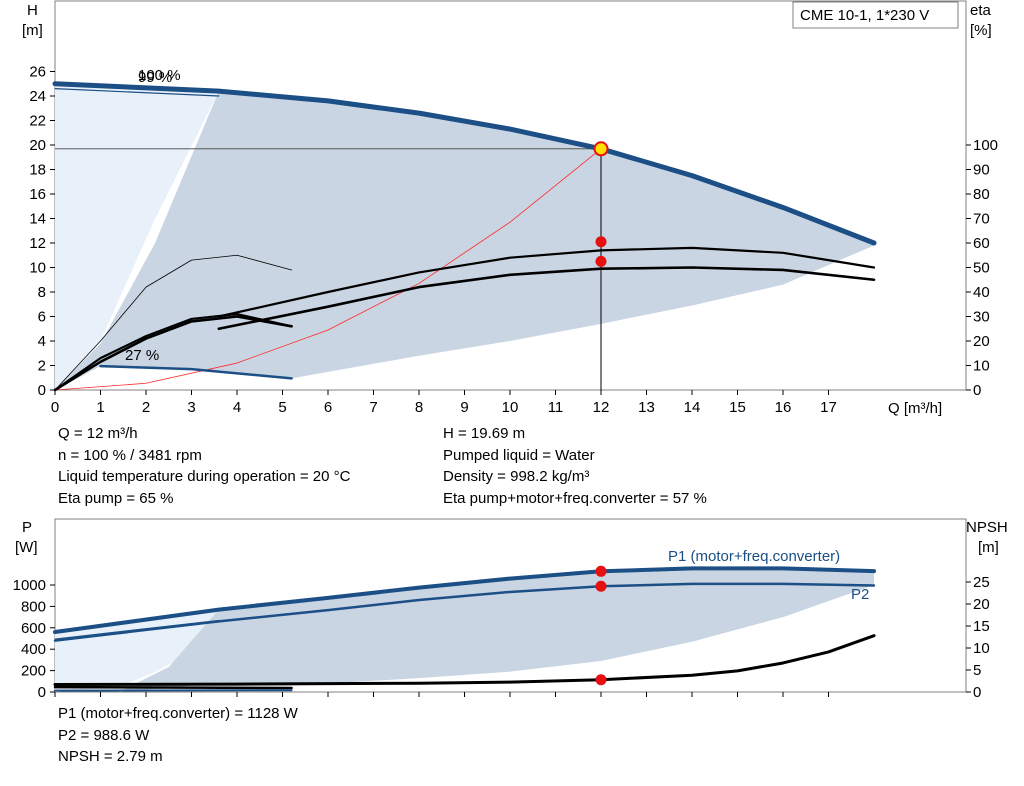 The image size is (1024, 786). What do you see at coordinates (864, 15) in the screenshot?
I see `chart-title: CME 10-1, 1*230 V` at bounding box center [864, 15].